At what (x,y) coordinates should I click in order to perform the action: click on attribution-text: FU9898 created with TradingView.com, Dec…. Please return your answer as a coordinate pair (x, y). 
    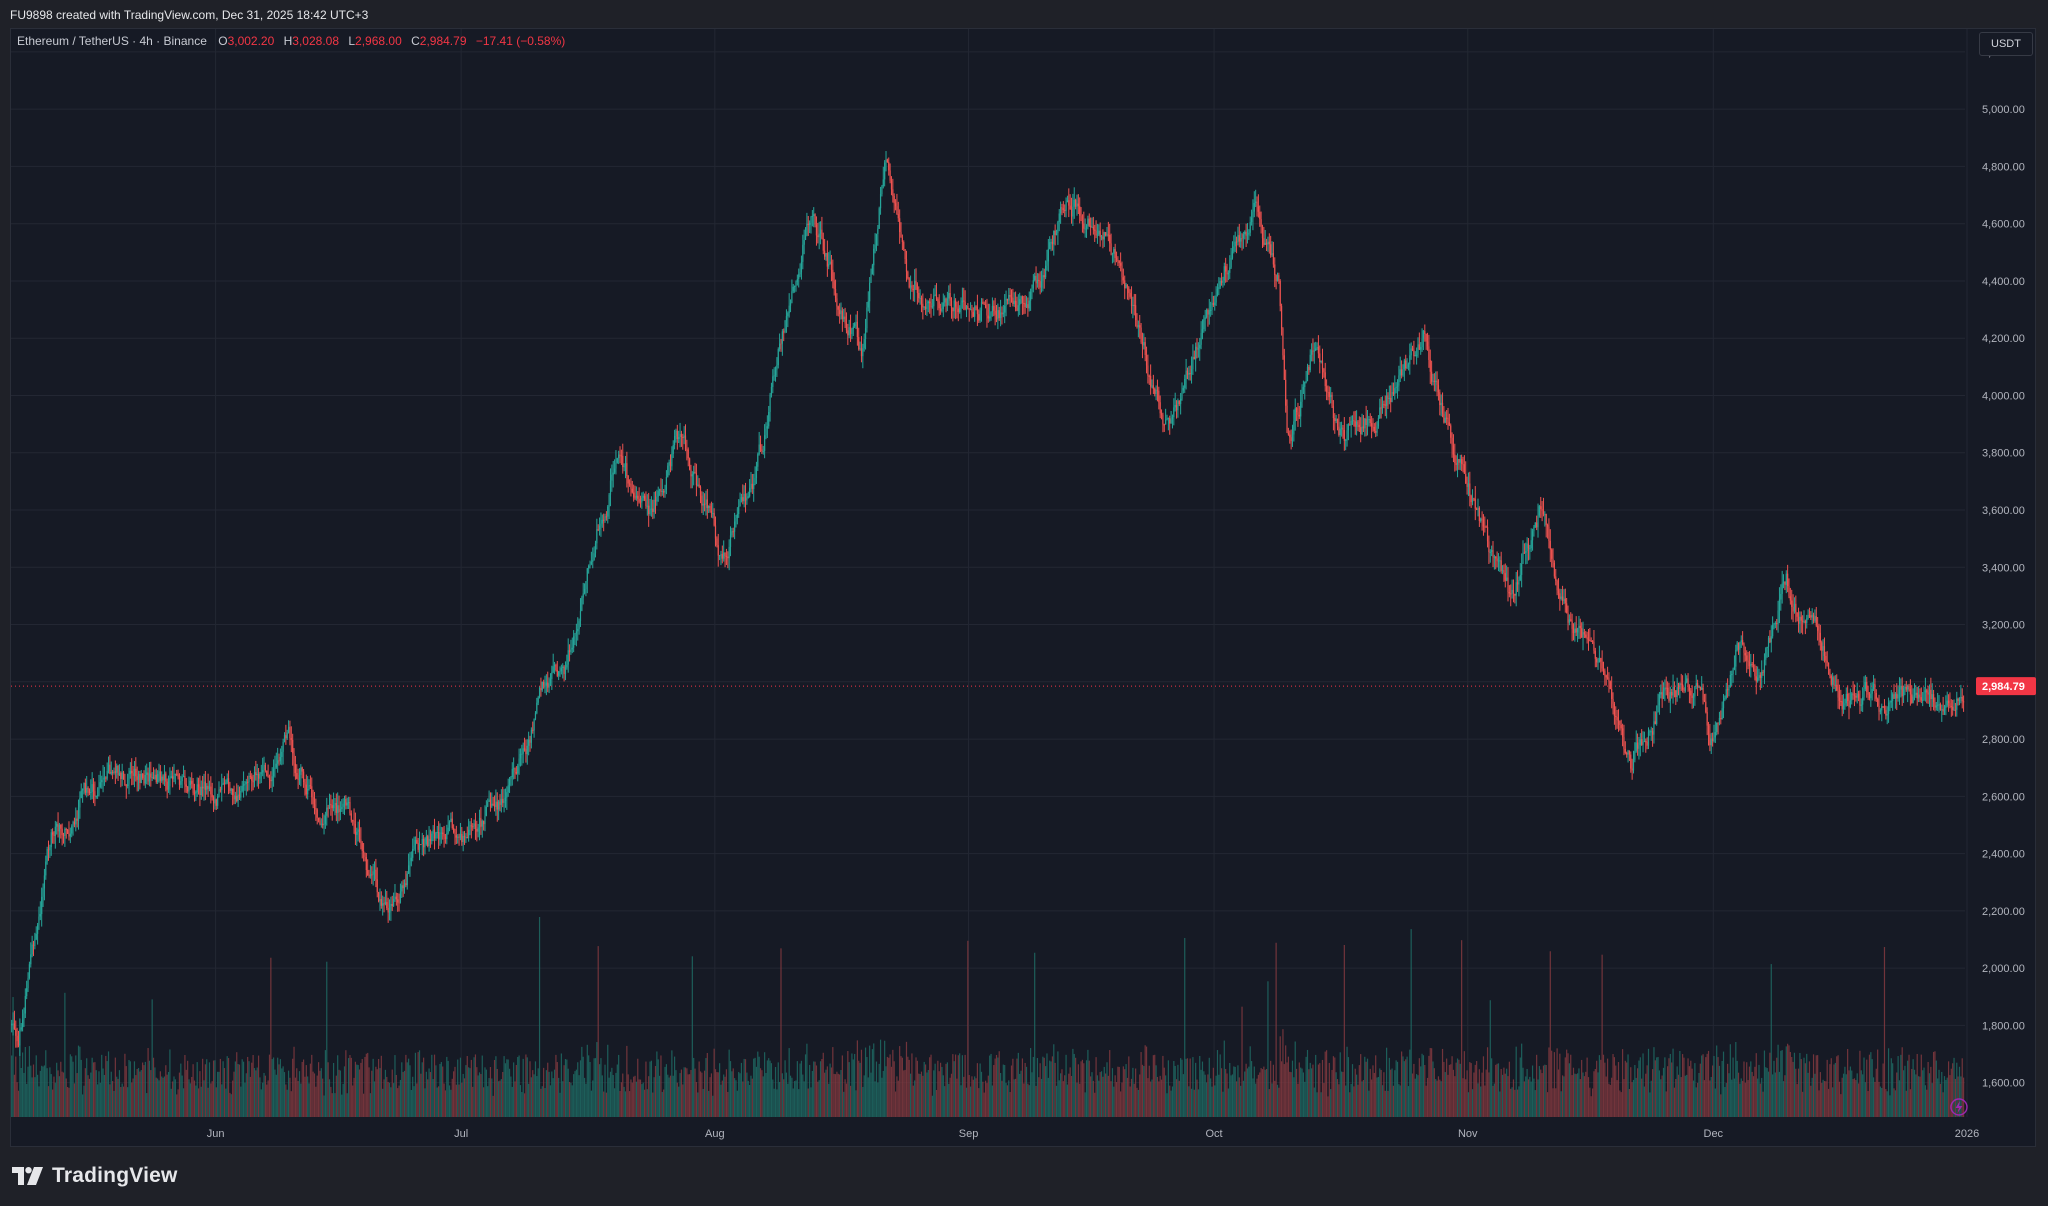
    Looking at the image, I should click on (189, 15).